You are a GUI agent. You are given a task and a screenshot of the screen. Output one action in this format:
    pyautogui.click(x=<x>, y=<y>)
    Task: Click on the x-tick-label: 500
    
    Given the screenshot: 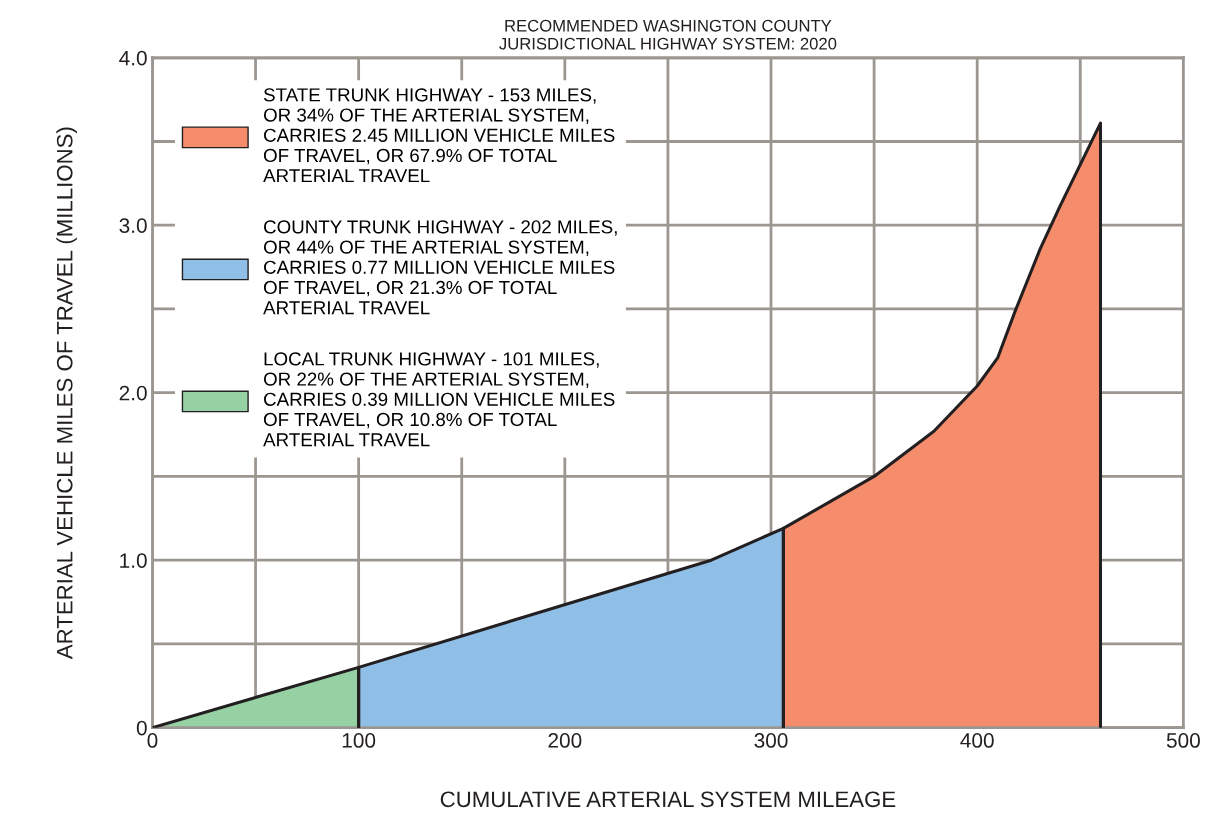 What is the action you would take?
    pyautogui.click(x=1183, y=740)
    